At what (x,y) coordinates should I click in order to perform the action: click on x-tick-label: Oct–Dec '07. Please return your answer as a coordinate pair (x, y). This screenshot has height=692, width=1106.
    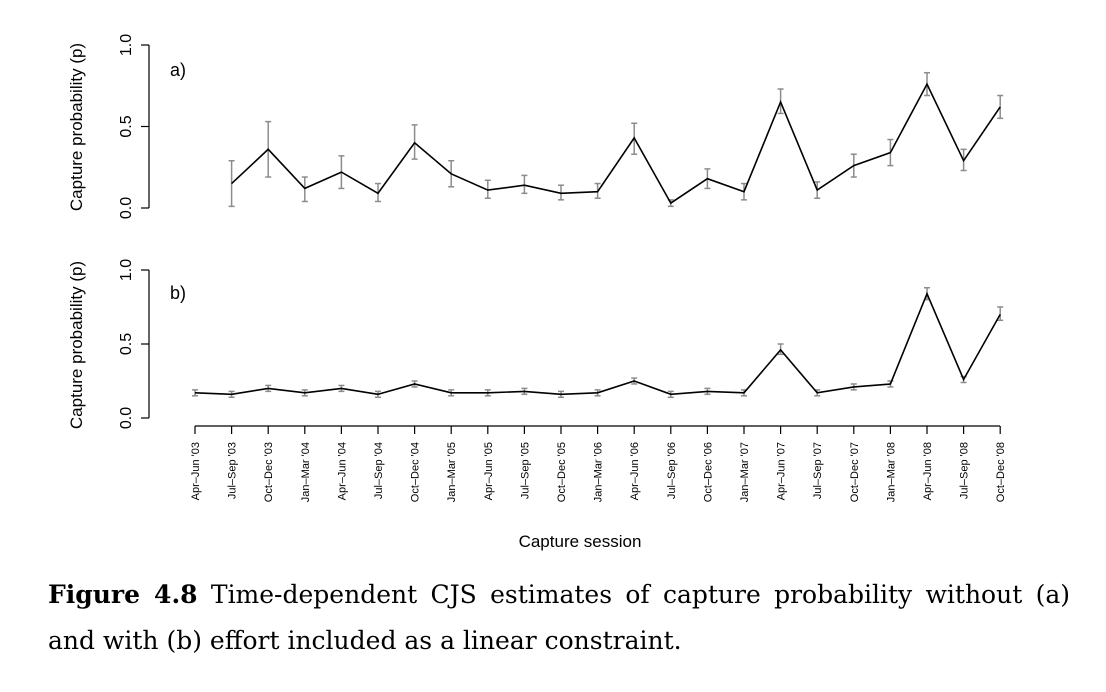
    Looking at the image, I should click on (855, 472).